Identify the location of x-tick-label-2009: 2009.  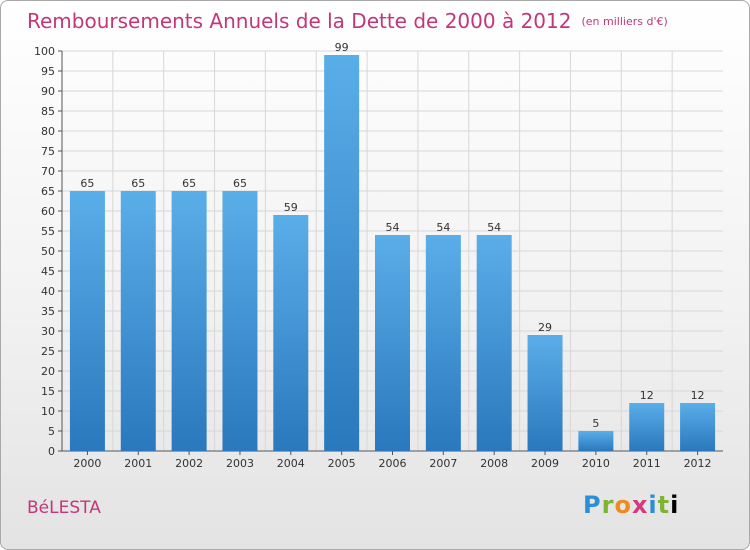
(545, 463).